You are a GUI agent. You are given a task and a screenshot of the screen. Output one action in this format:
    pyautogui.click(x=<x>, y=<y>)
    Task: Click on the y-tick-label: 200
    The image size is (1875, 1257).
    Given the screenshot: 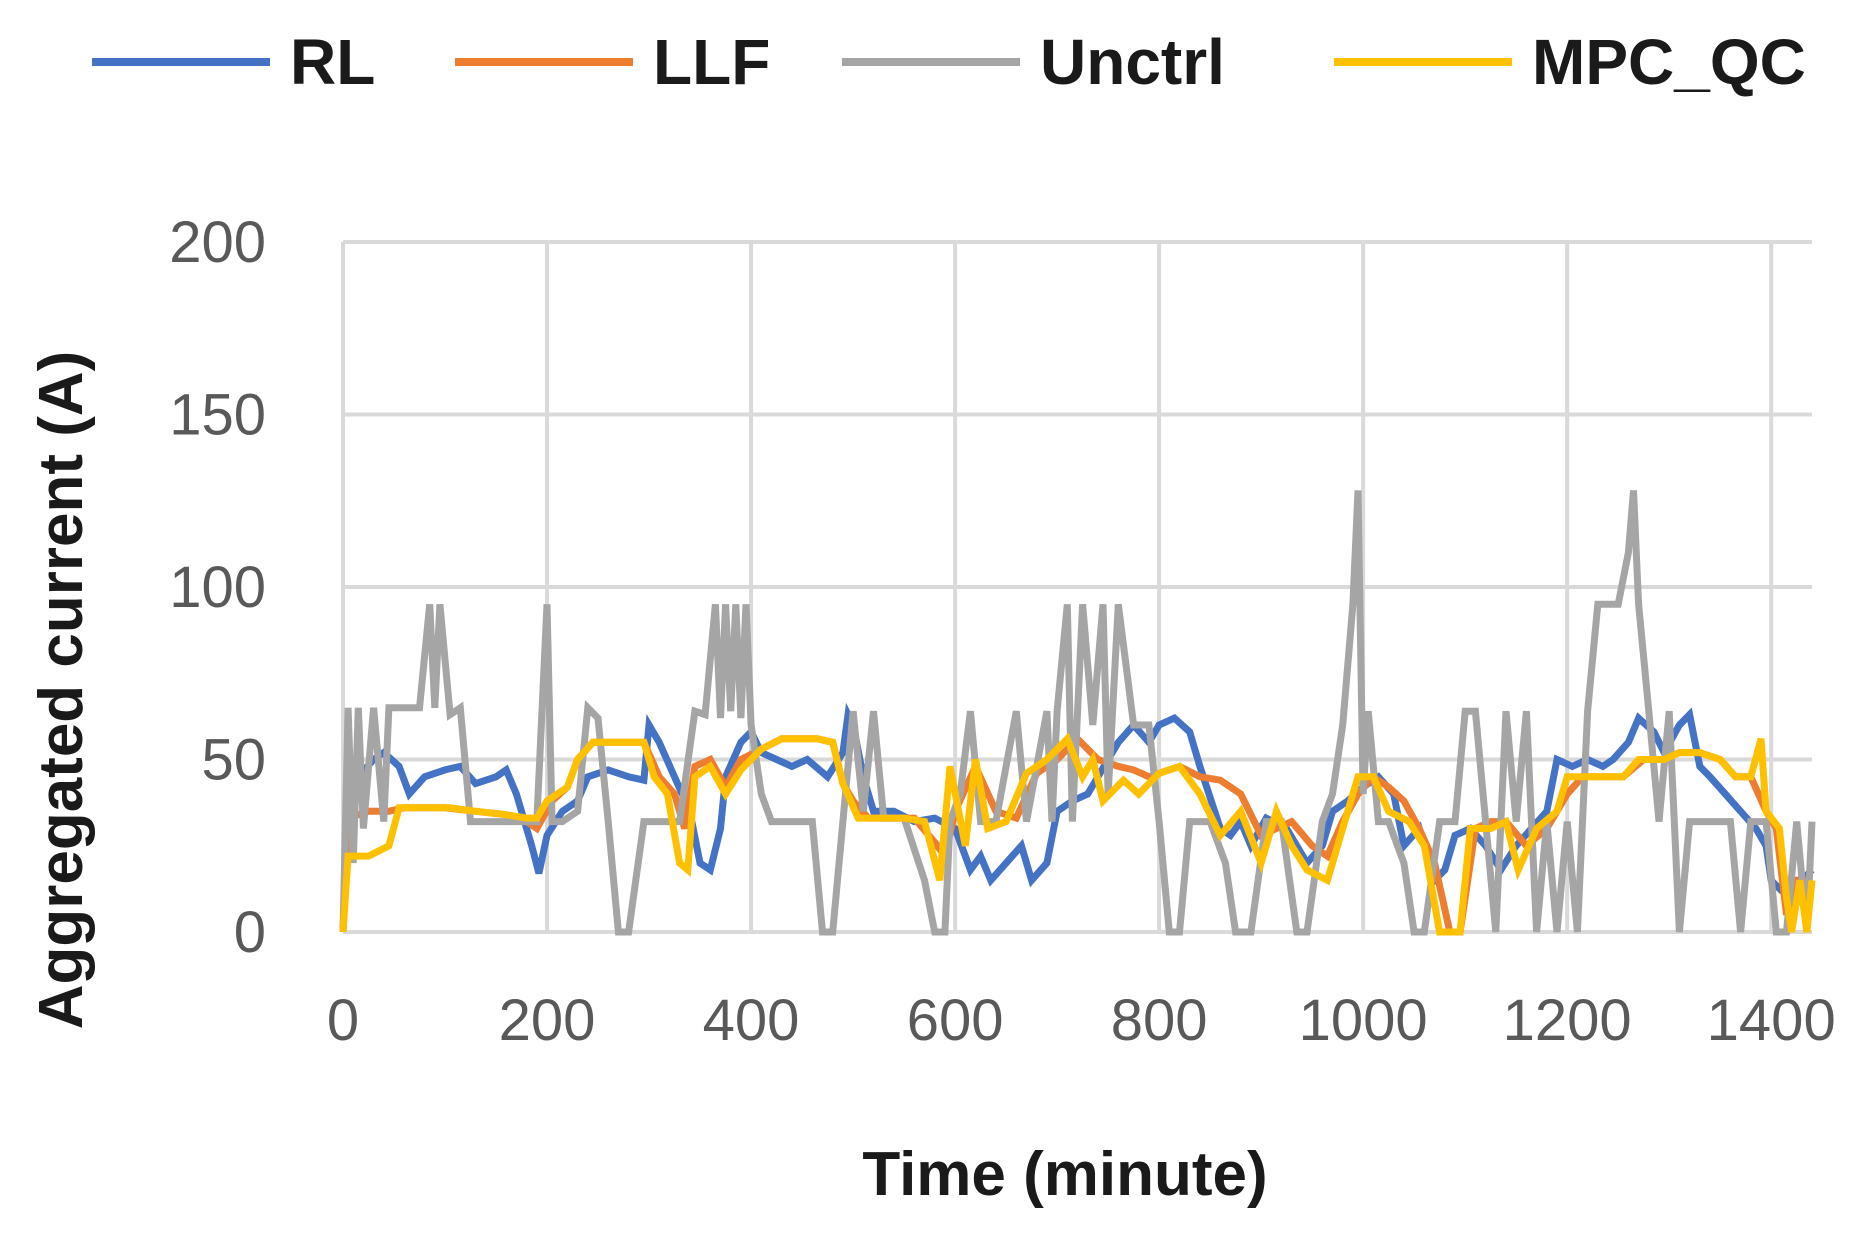 What is the action you would take?
    pyautogui.click(x=217, y=242)
    